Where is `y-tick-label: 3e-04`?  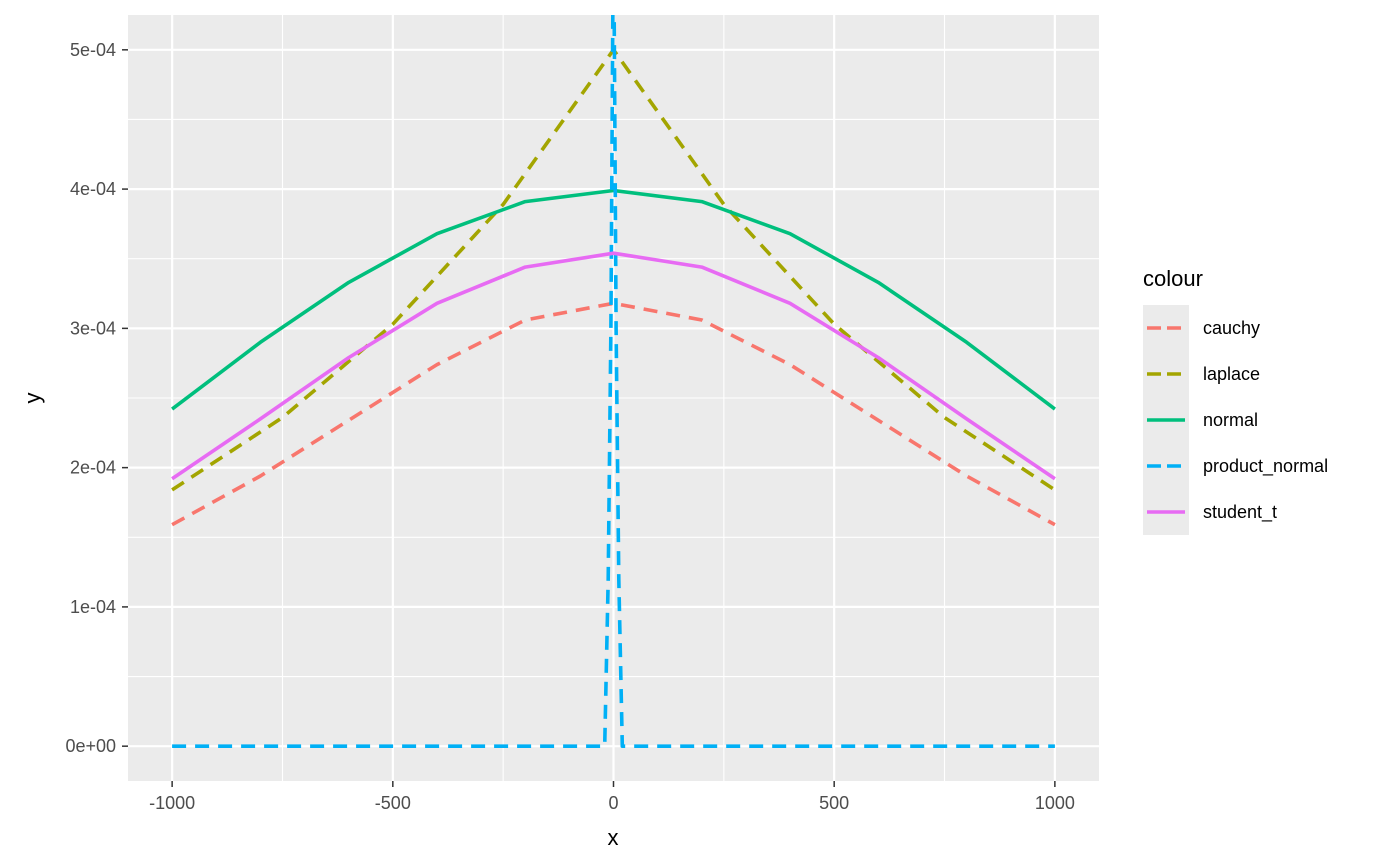
y-tick-label: 3e-04 is located at coordinates (93, 328).